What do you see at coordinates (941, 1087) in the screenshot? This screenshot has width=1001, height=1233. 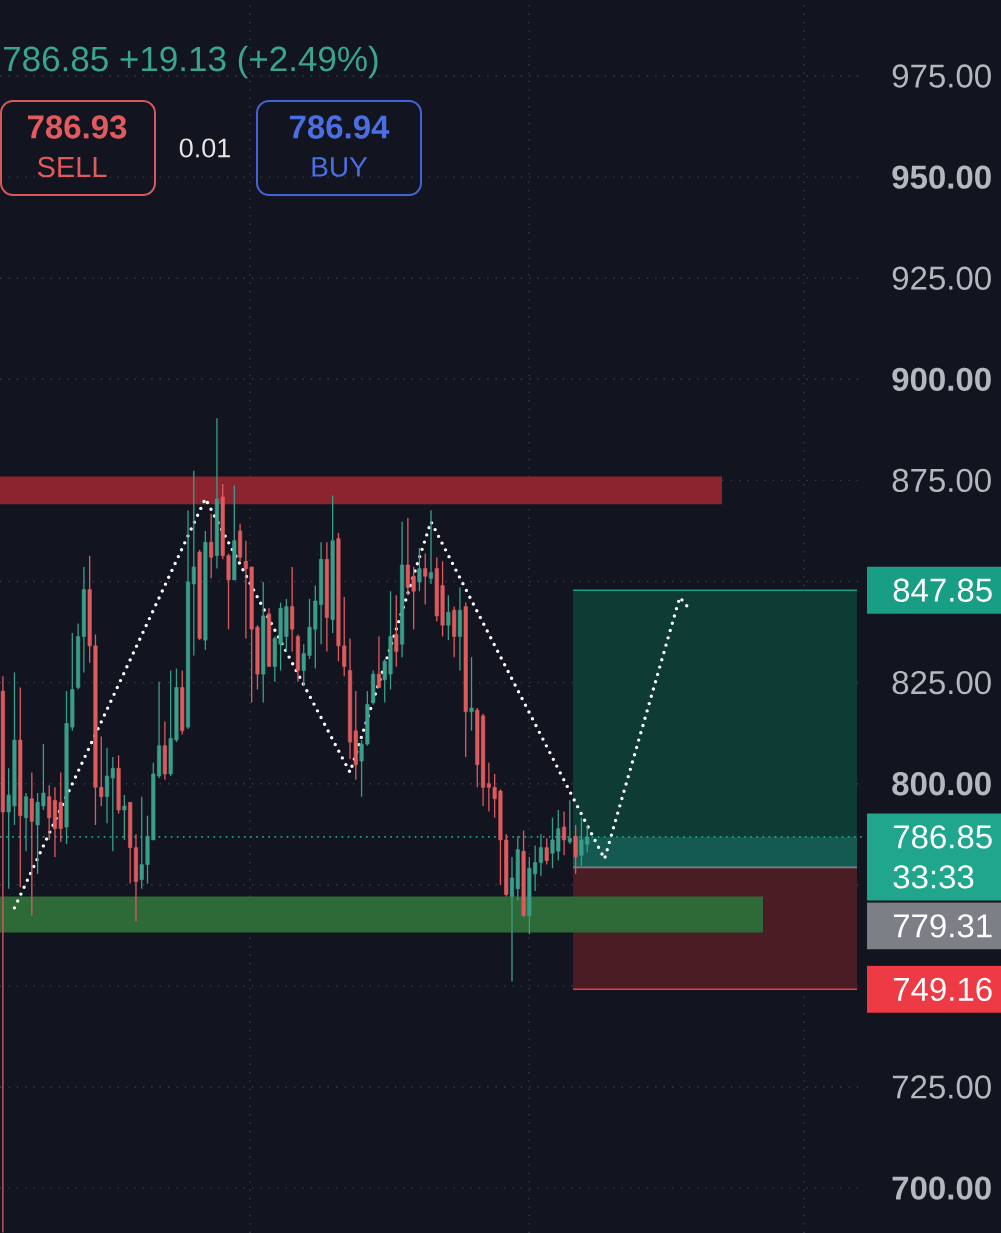 I see `y-tick-label: 725.00` at bounding box center [941, 1087].